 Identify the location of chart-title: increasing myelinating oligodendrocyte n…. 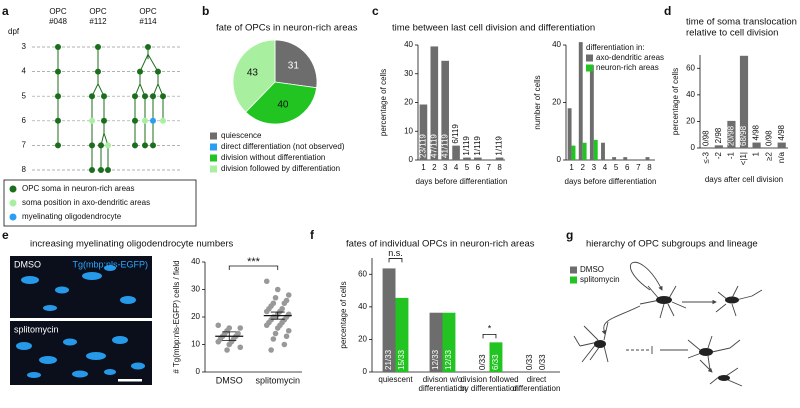
(132, 244).